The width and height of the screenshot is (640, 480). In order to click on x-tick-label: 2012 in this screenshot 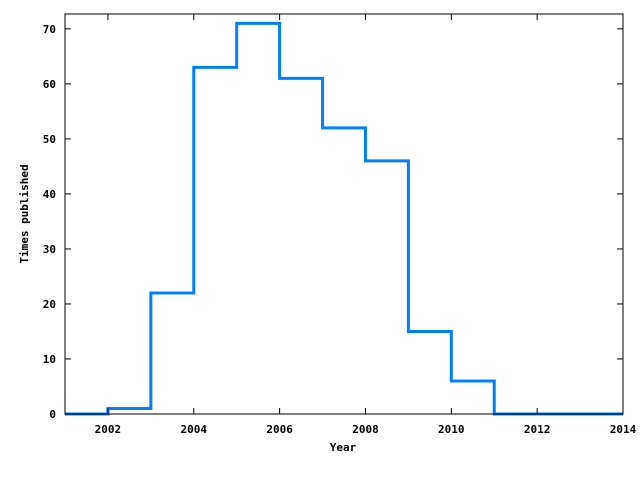, I will do `click(537, 429)`.